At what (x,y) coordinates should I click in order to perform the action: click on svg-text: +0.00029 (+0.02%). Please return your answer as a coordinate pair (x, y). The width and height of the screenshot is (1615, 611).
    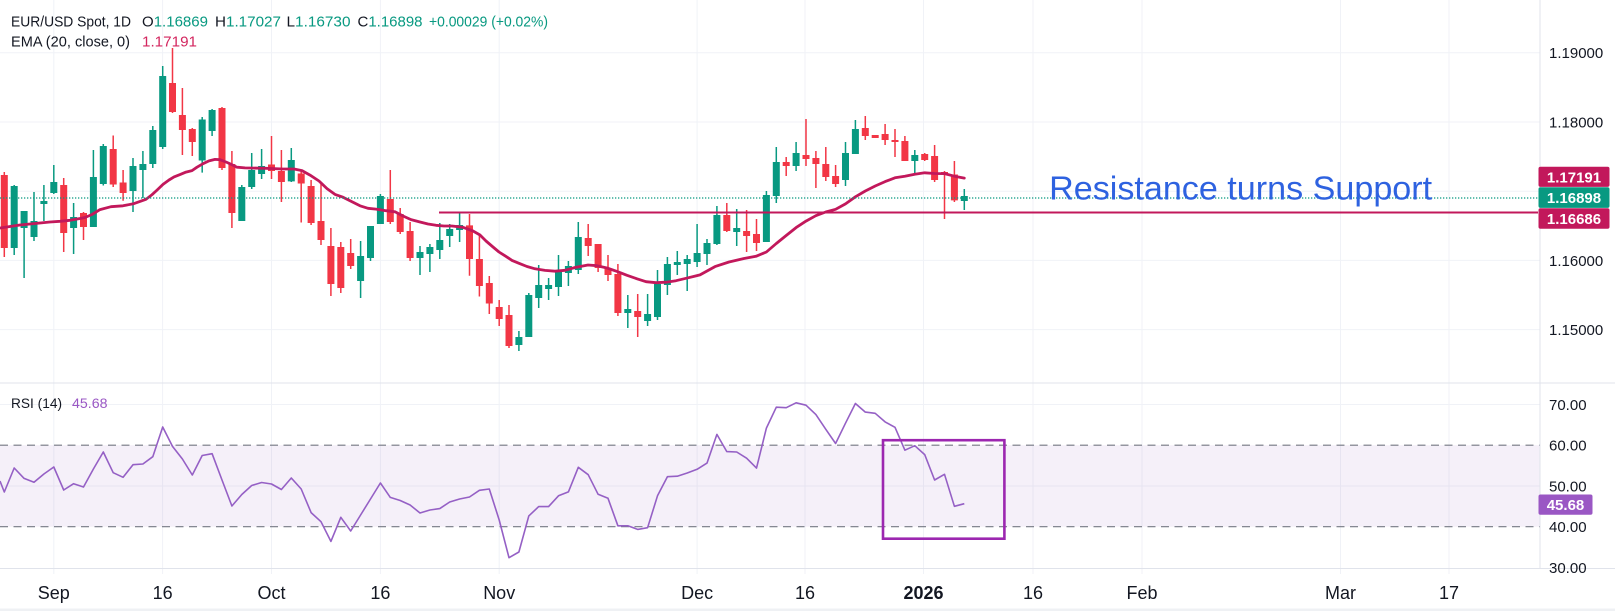
    Looking at the image, I should click on (488, 22).